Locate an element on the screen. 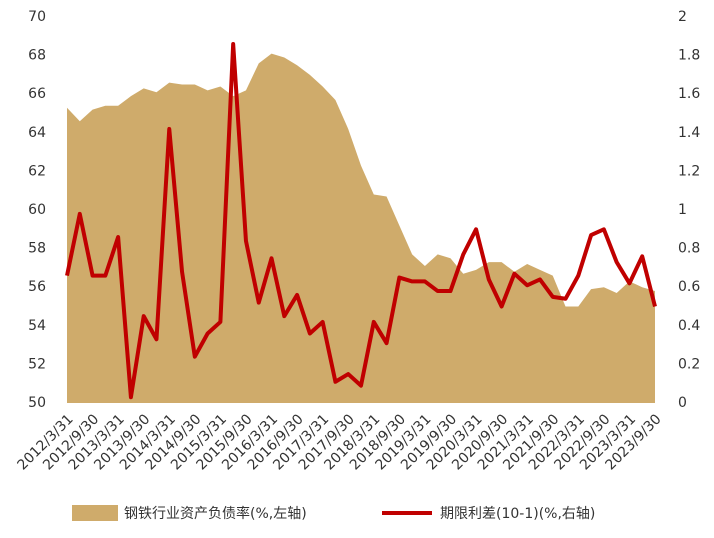  y2-tick-label: 1.6 is located at coordinates (689, 94).